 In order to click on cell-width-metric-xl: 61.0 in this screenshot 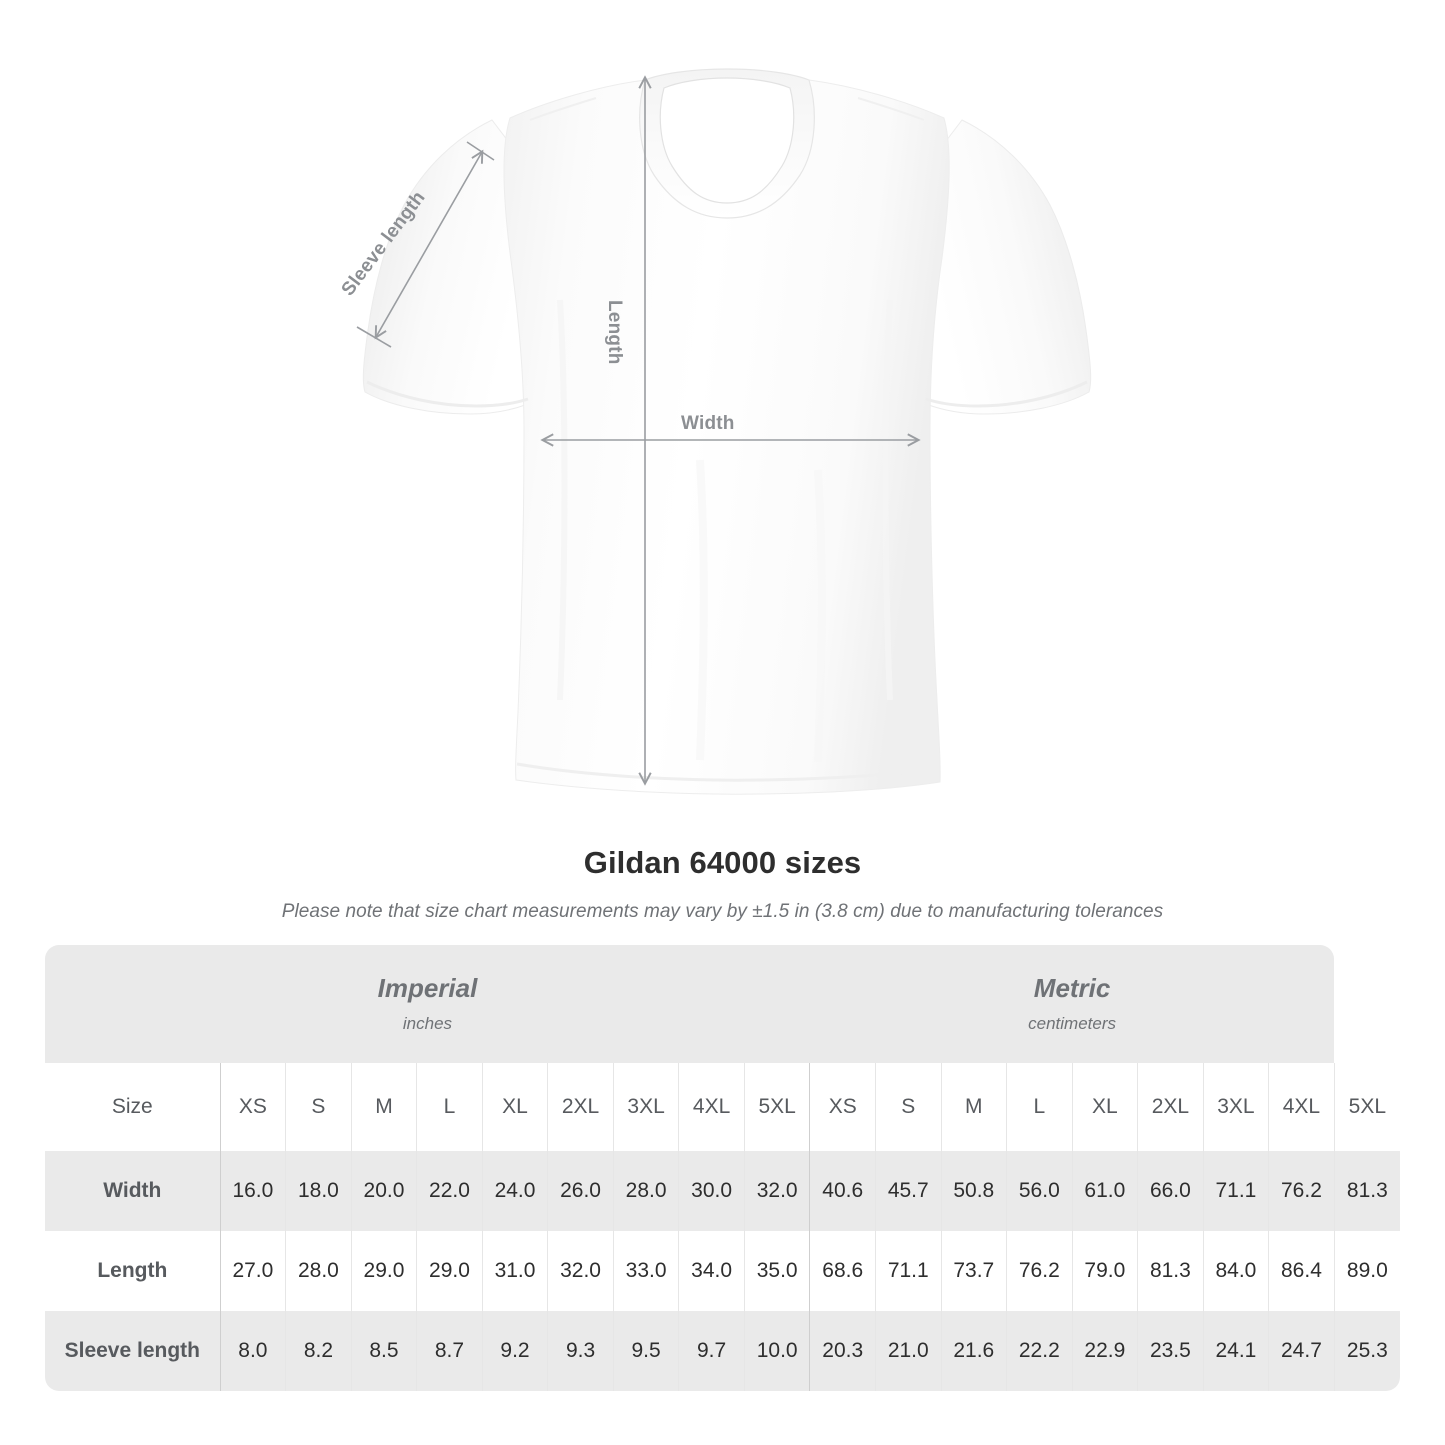, I will do `click(1105, 1191)`.